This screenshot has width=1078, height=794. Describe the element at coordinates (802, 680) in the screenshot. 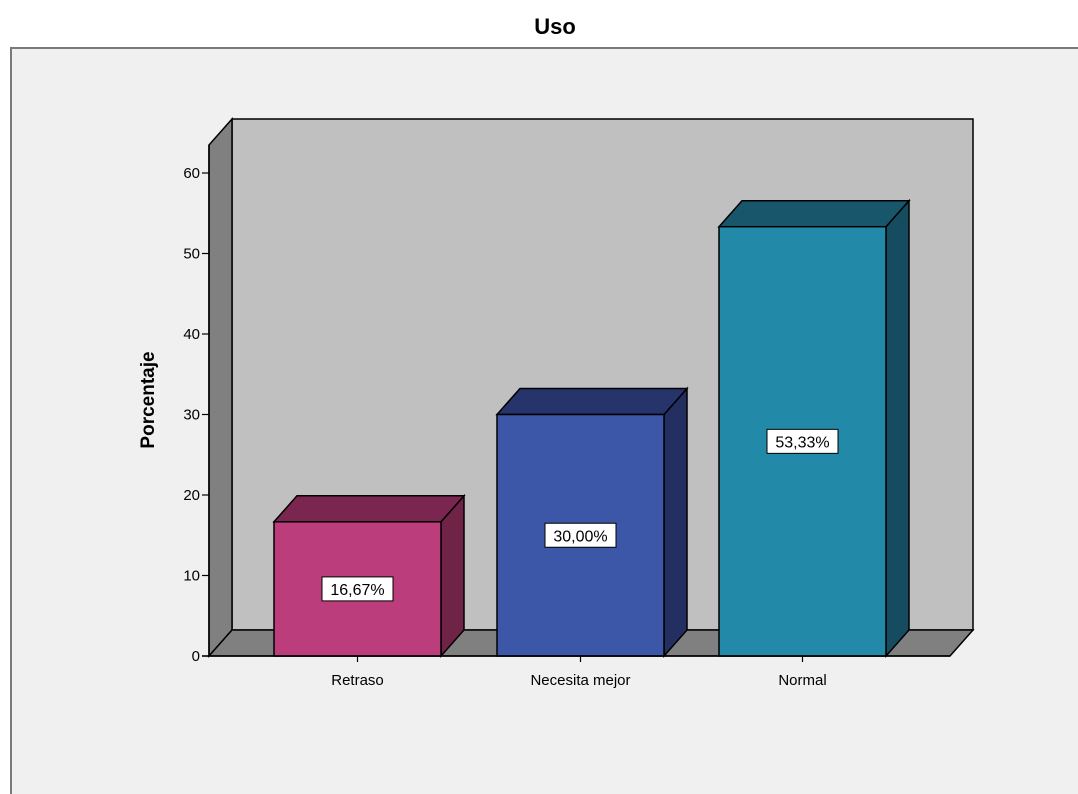

I see `x-tick-label: Normal` at that location.